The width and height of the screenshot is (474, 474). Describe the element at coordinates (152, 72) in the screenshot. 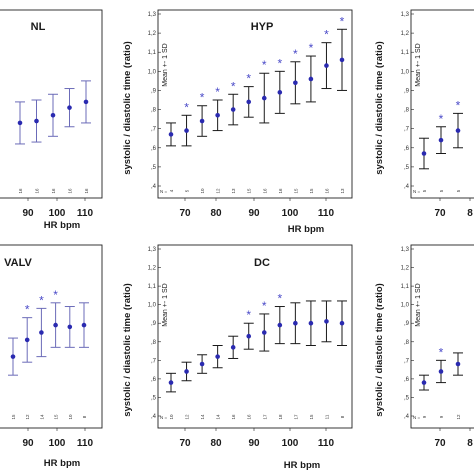

I see `panel-2-ytick-label: 1,0` at that location.